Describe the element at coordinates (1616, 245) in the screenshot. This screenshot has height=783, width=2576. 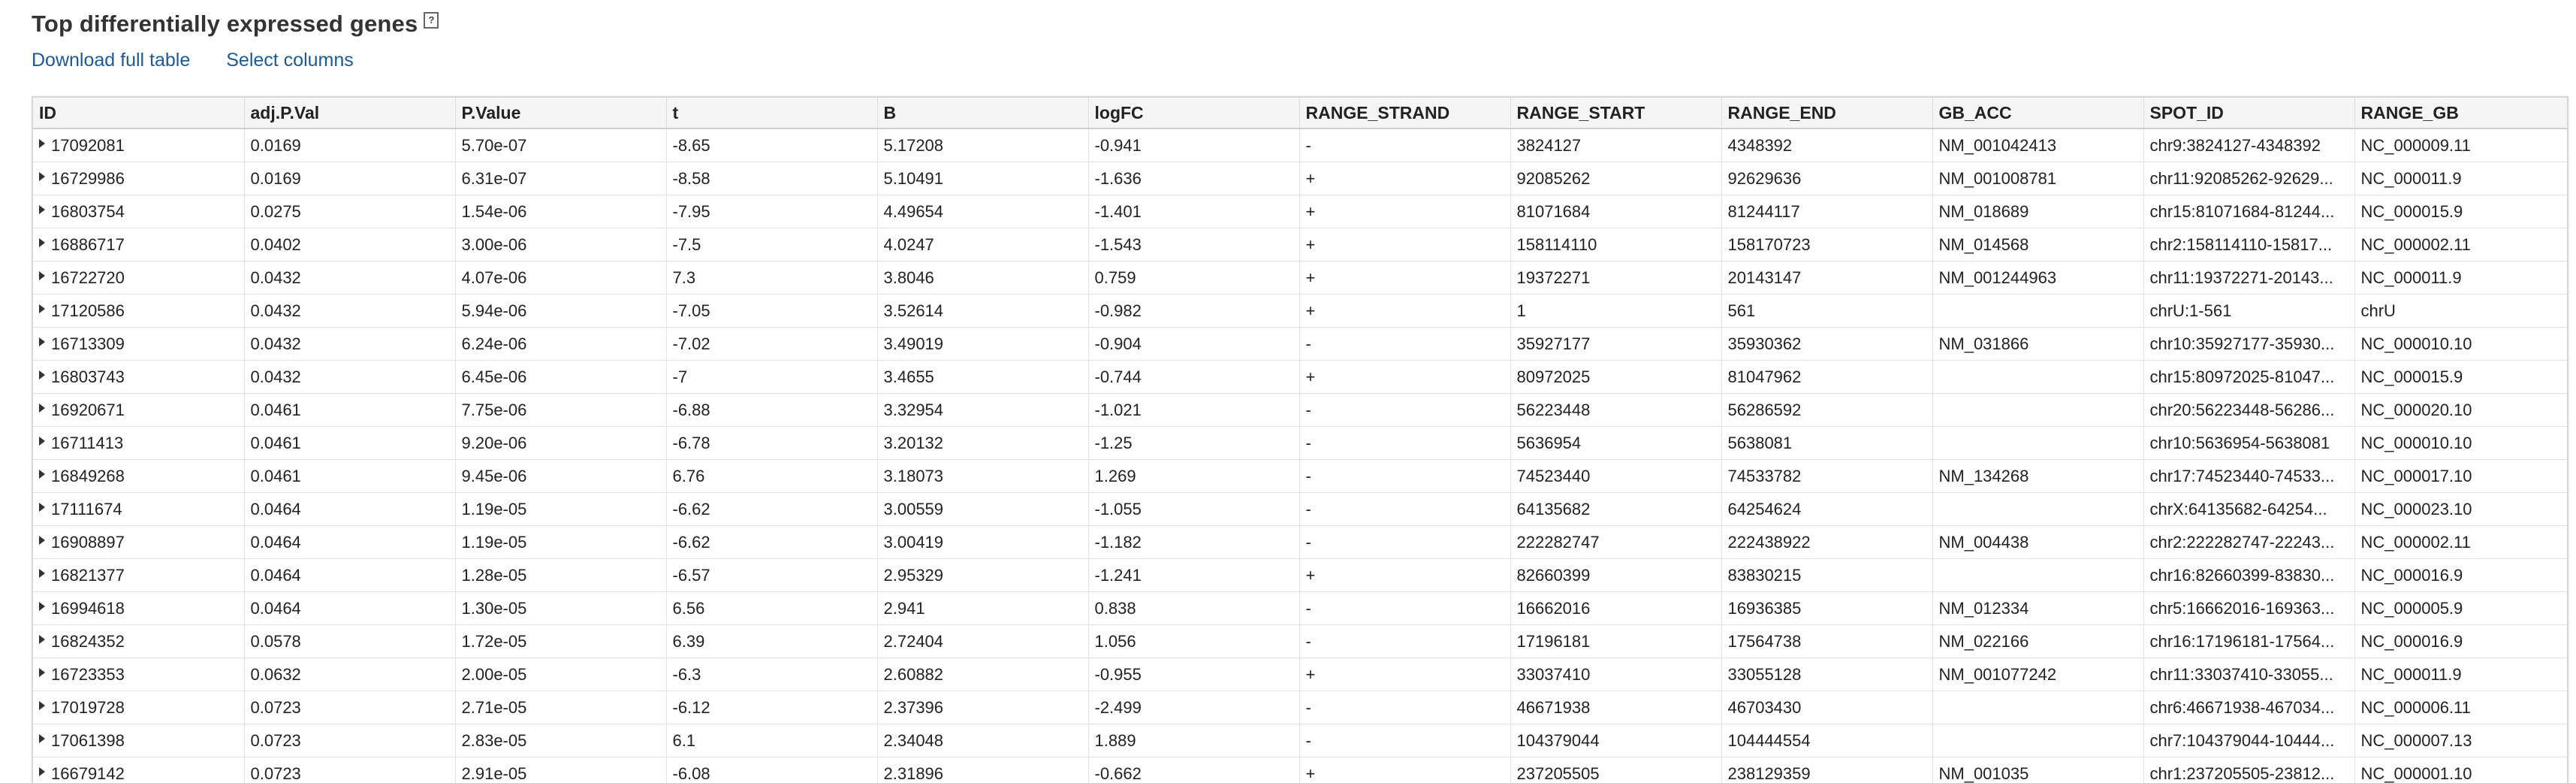
I see `cell-range-start: 158114110` at that location.